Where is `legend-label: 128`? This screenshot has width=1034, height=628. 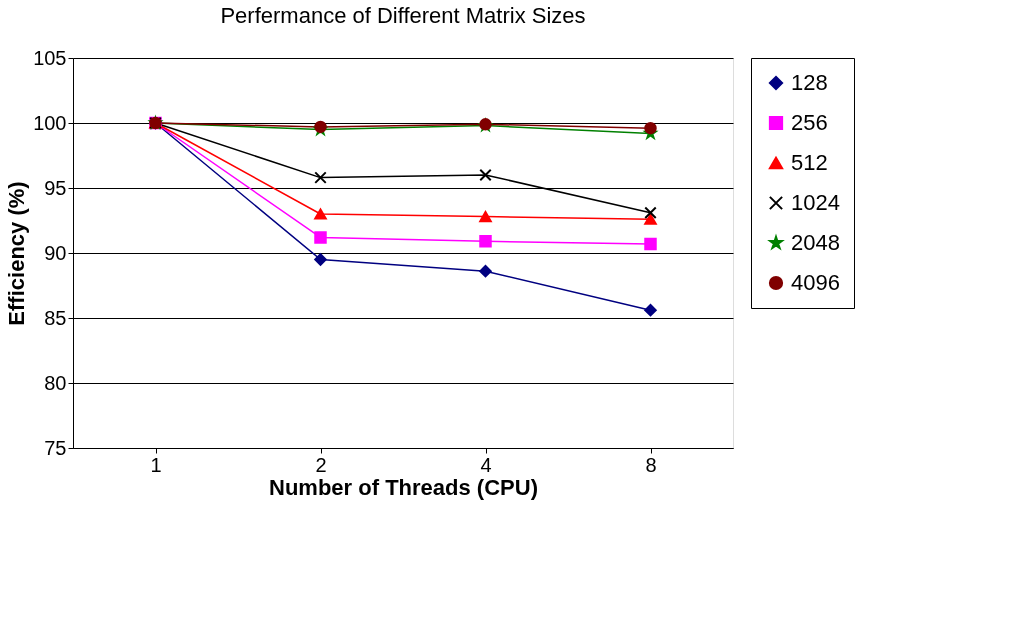
legend-label: 128 is located at coordinates (809, 82).